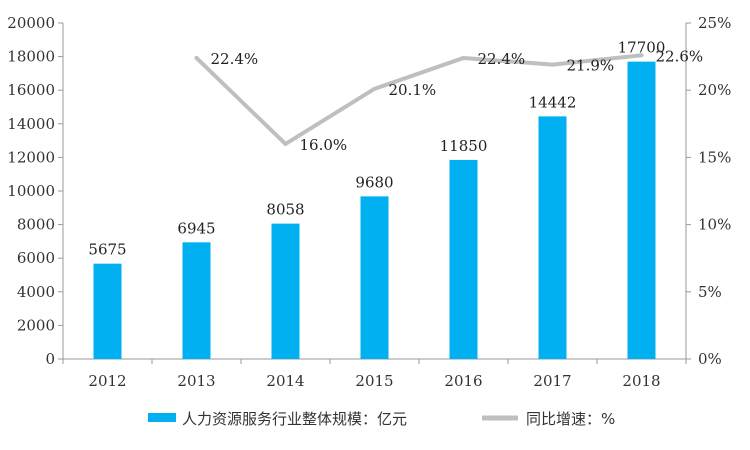 Image resolution: width=750 pixels, height=450 pixels. What do you see at coordinates (36, 325) in the screenshot?
I see `y-left-tick-label: 2000` at bounding box center [36, 325].